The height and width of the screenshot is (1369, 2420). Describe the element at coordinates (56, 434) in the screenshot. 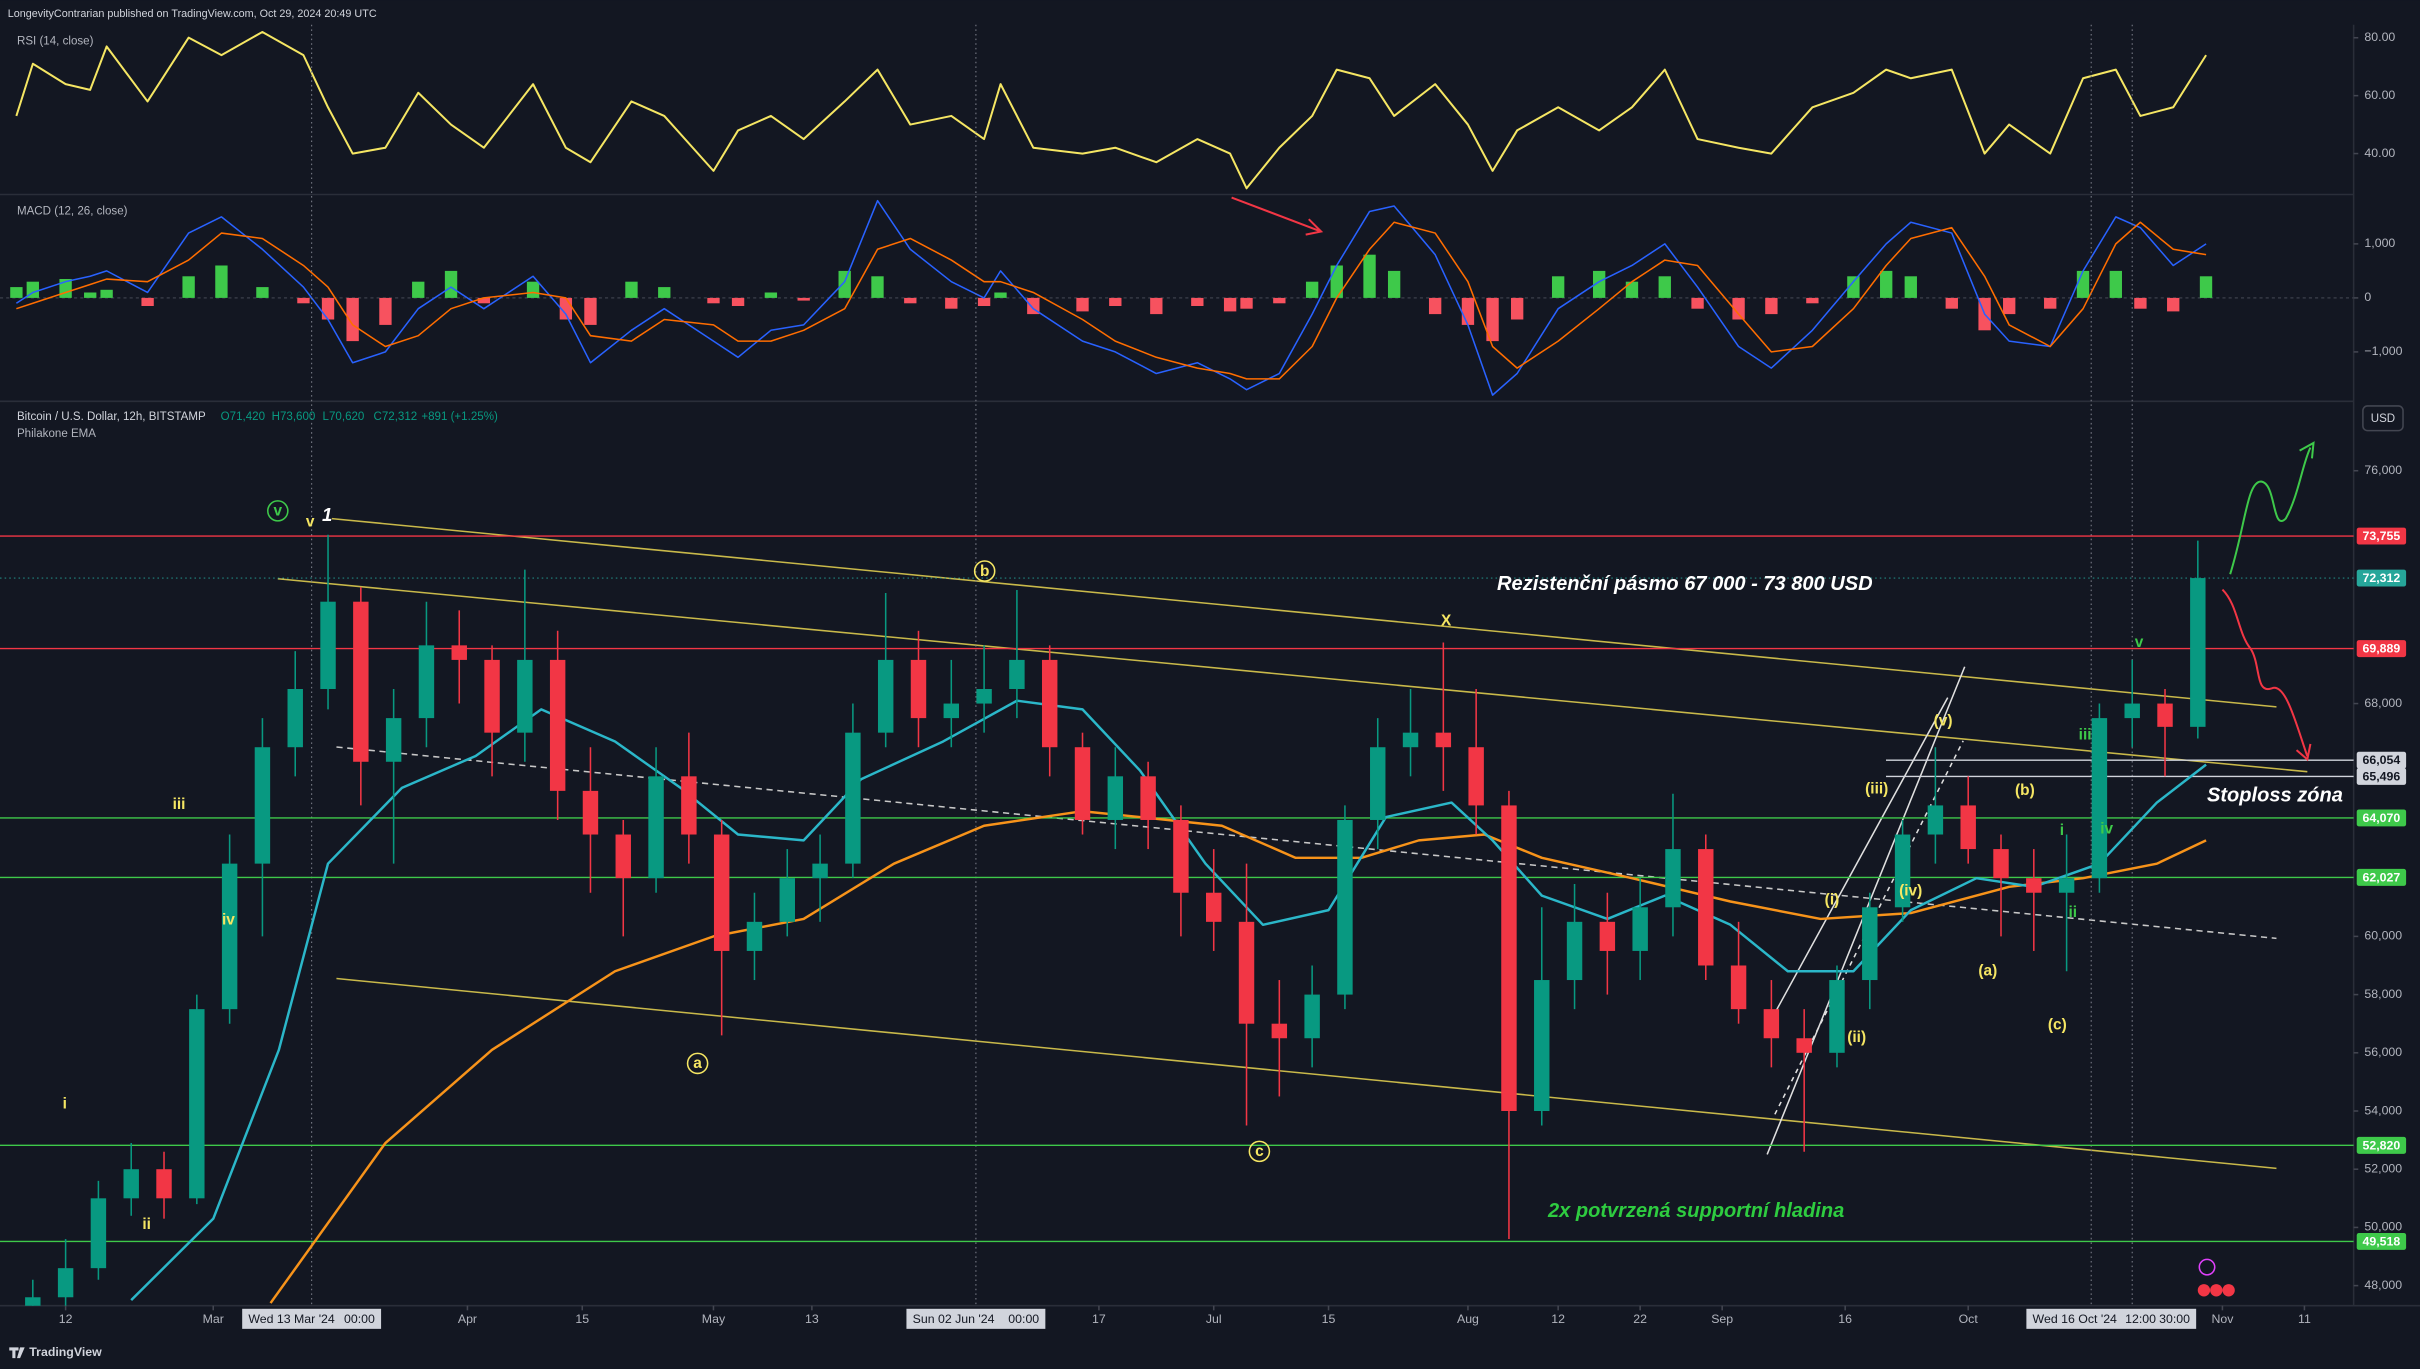

I see `indicator-name: Philakone EMA` at that location.